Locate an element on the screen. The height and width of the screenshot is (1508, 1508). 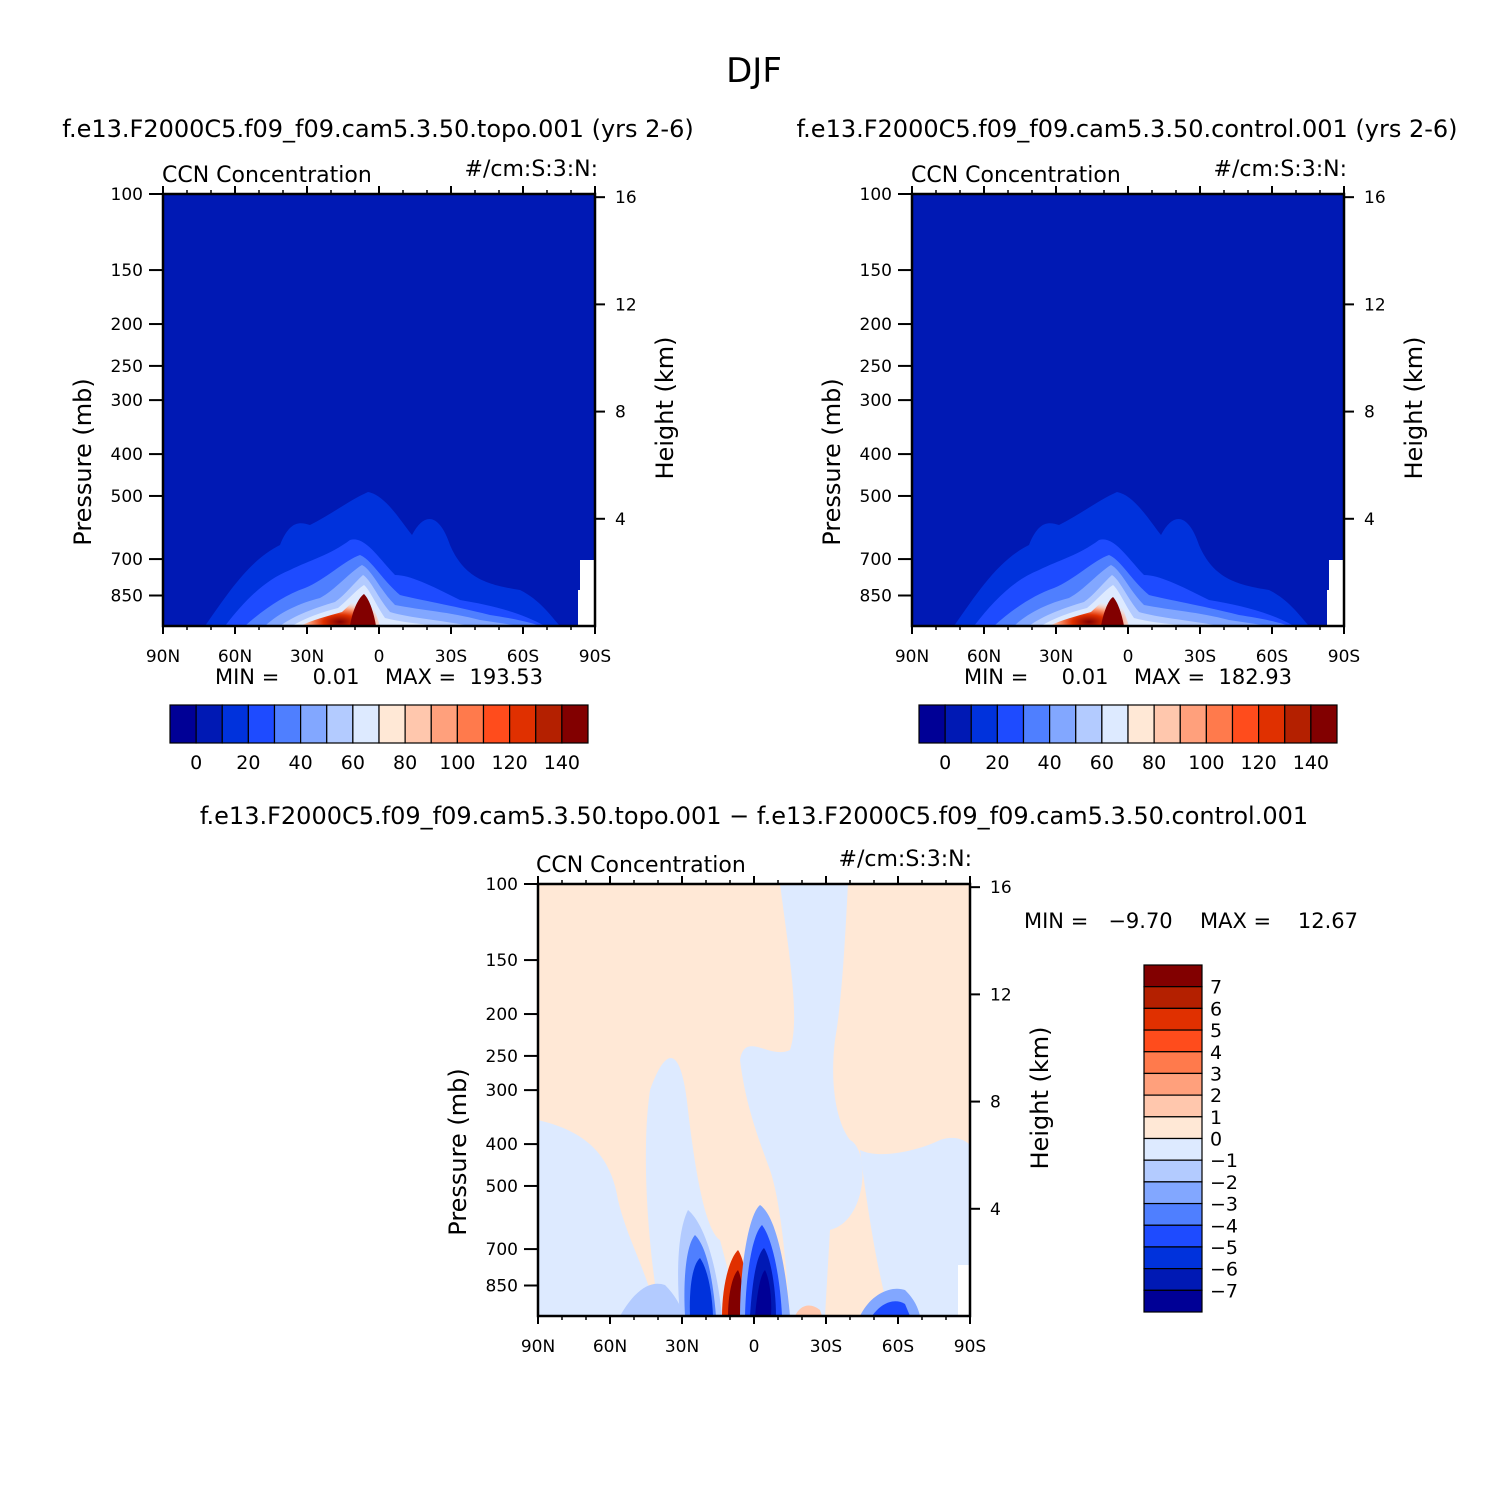
x-tick-label: 30N is located at coordinates (682, 1347).